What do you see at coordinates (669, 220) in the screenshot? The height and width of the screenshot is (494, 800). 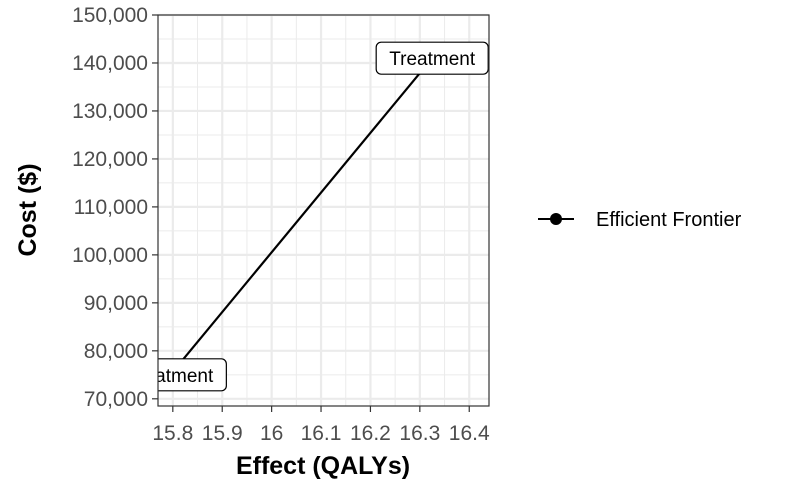 I see `legend-entry-efficient-frontier: Efficient Frontier` at bounding box center [669, 220].